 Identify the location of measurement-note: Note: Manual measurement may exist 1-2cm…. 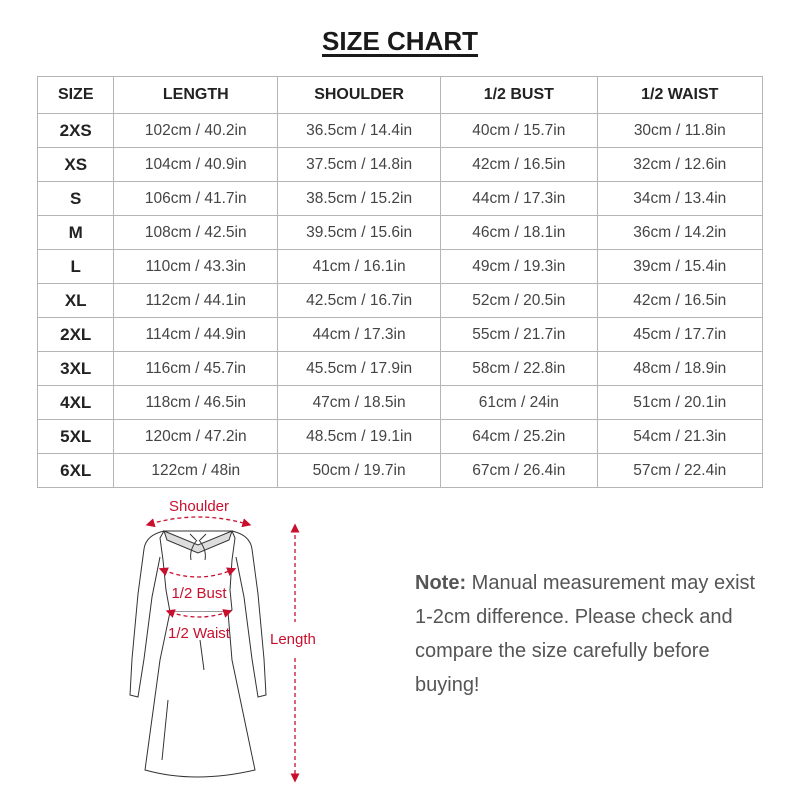
(595, 634).